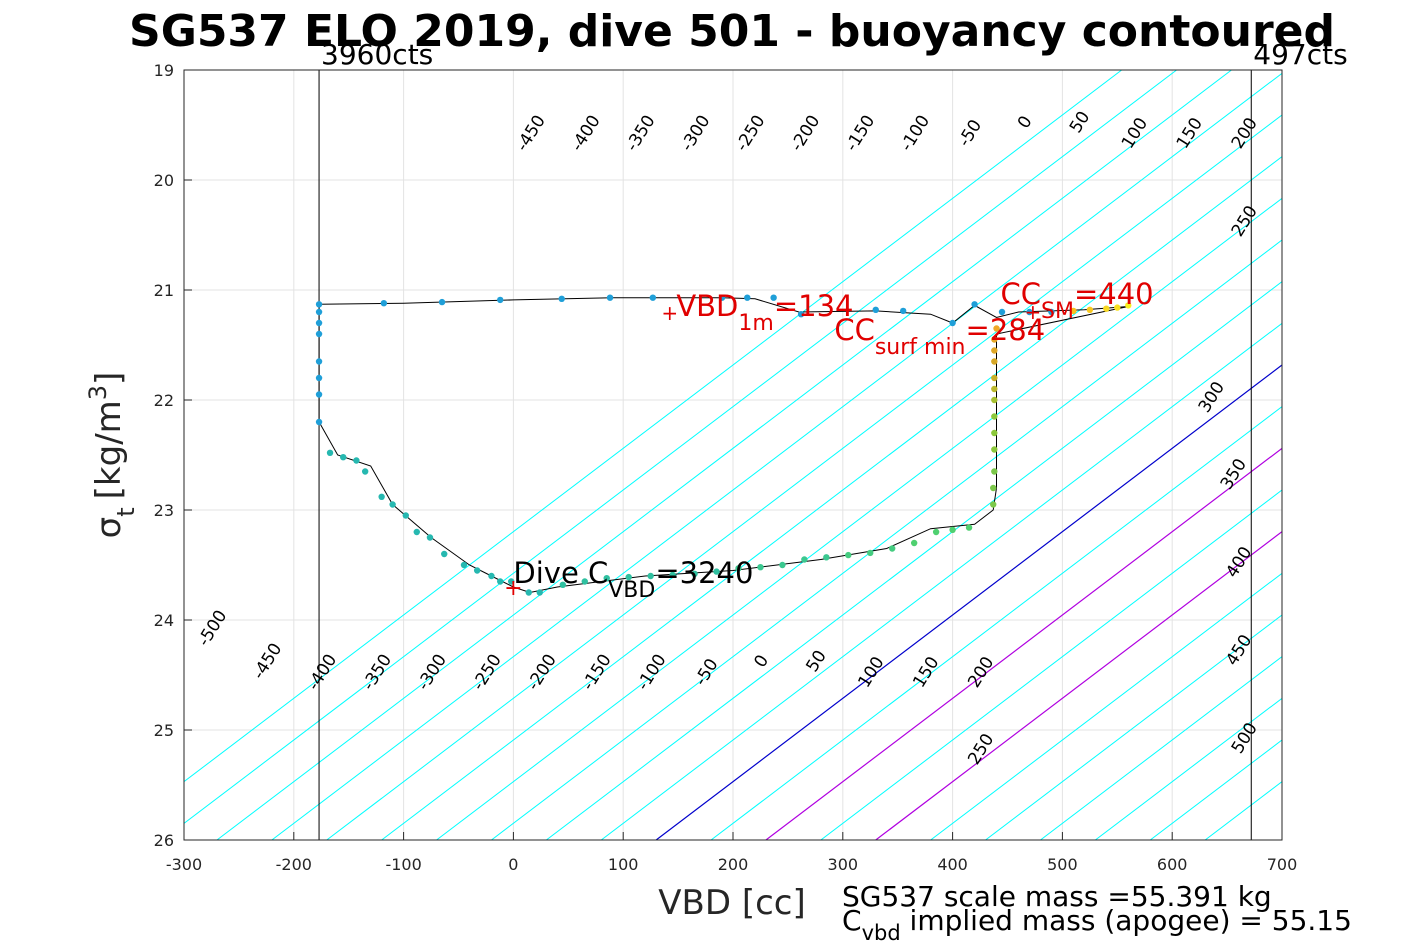 The height and width of the screenshot is (945, 1417). I want to click on y-tick-label: 25, so click(164, 730).